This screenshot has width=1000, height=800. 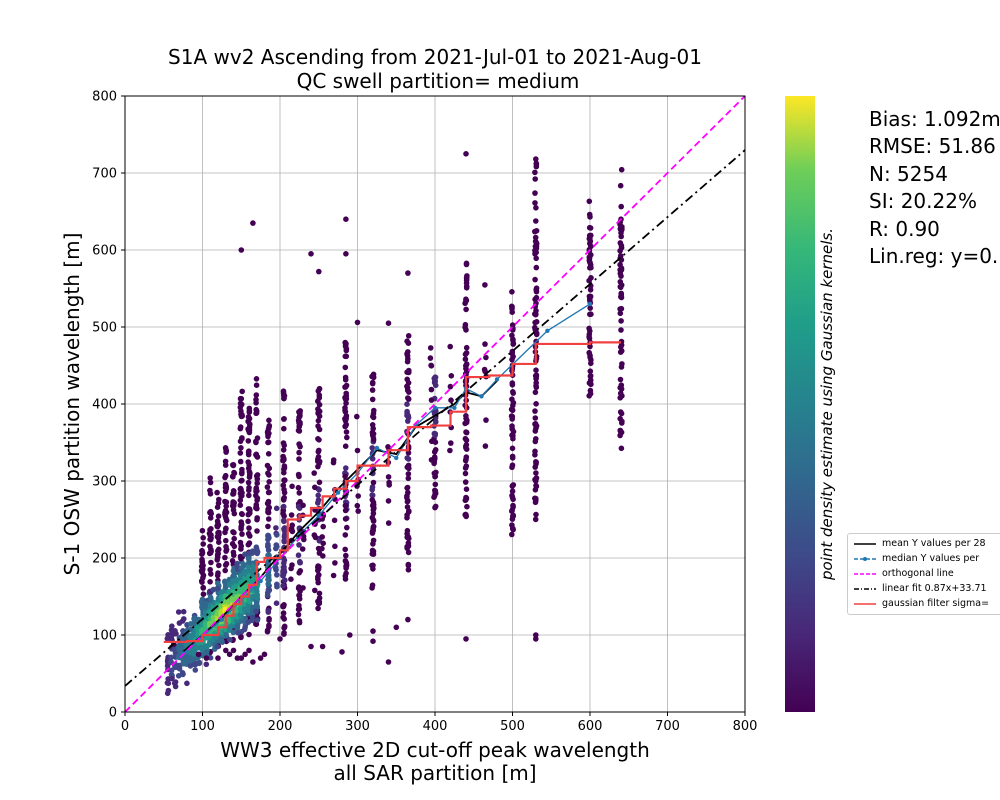 I want to click on y-tick-label: 400, so click(x=104, y=405).